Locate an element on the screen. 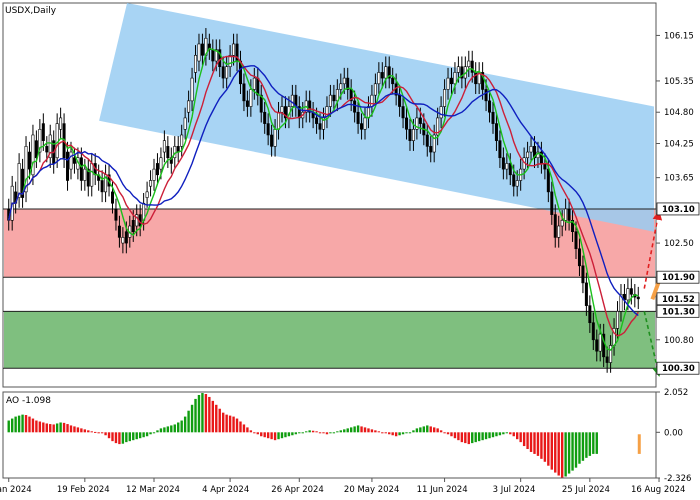 The width and height of the screenshot is (700, 500). level-label: 100.30 is located at coordinates (678, 369).